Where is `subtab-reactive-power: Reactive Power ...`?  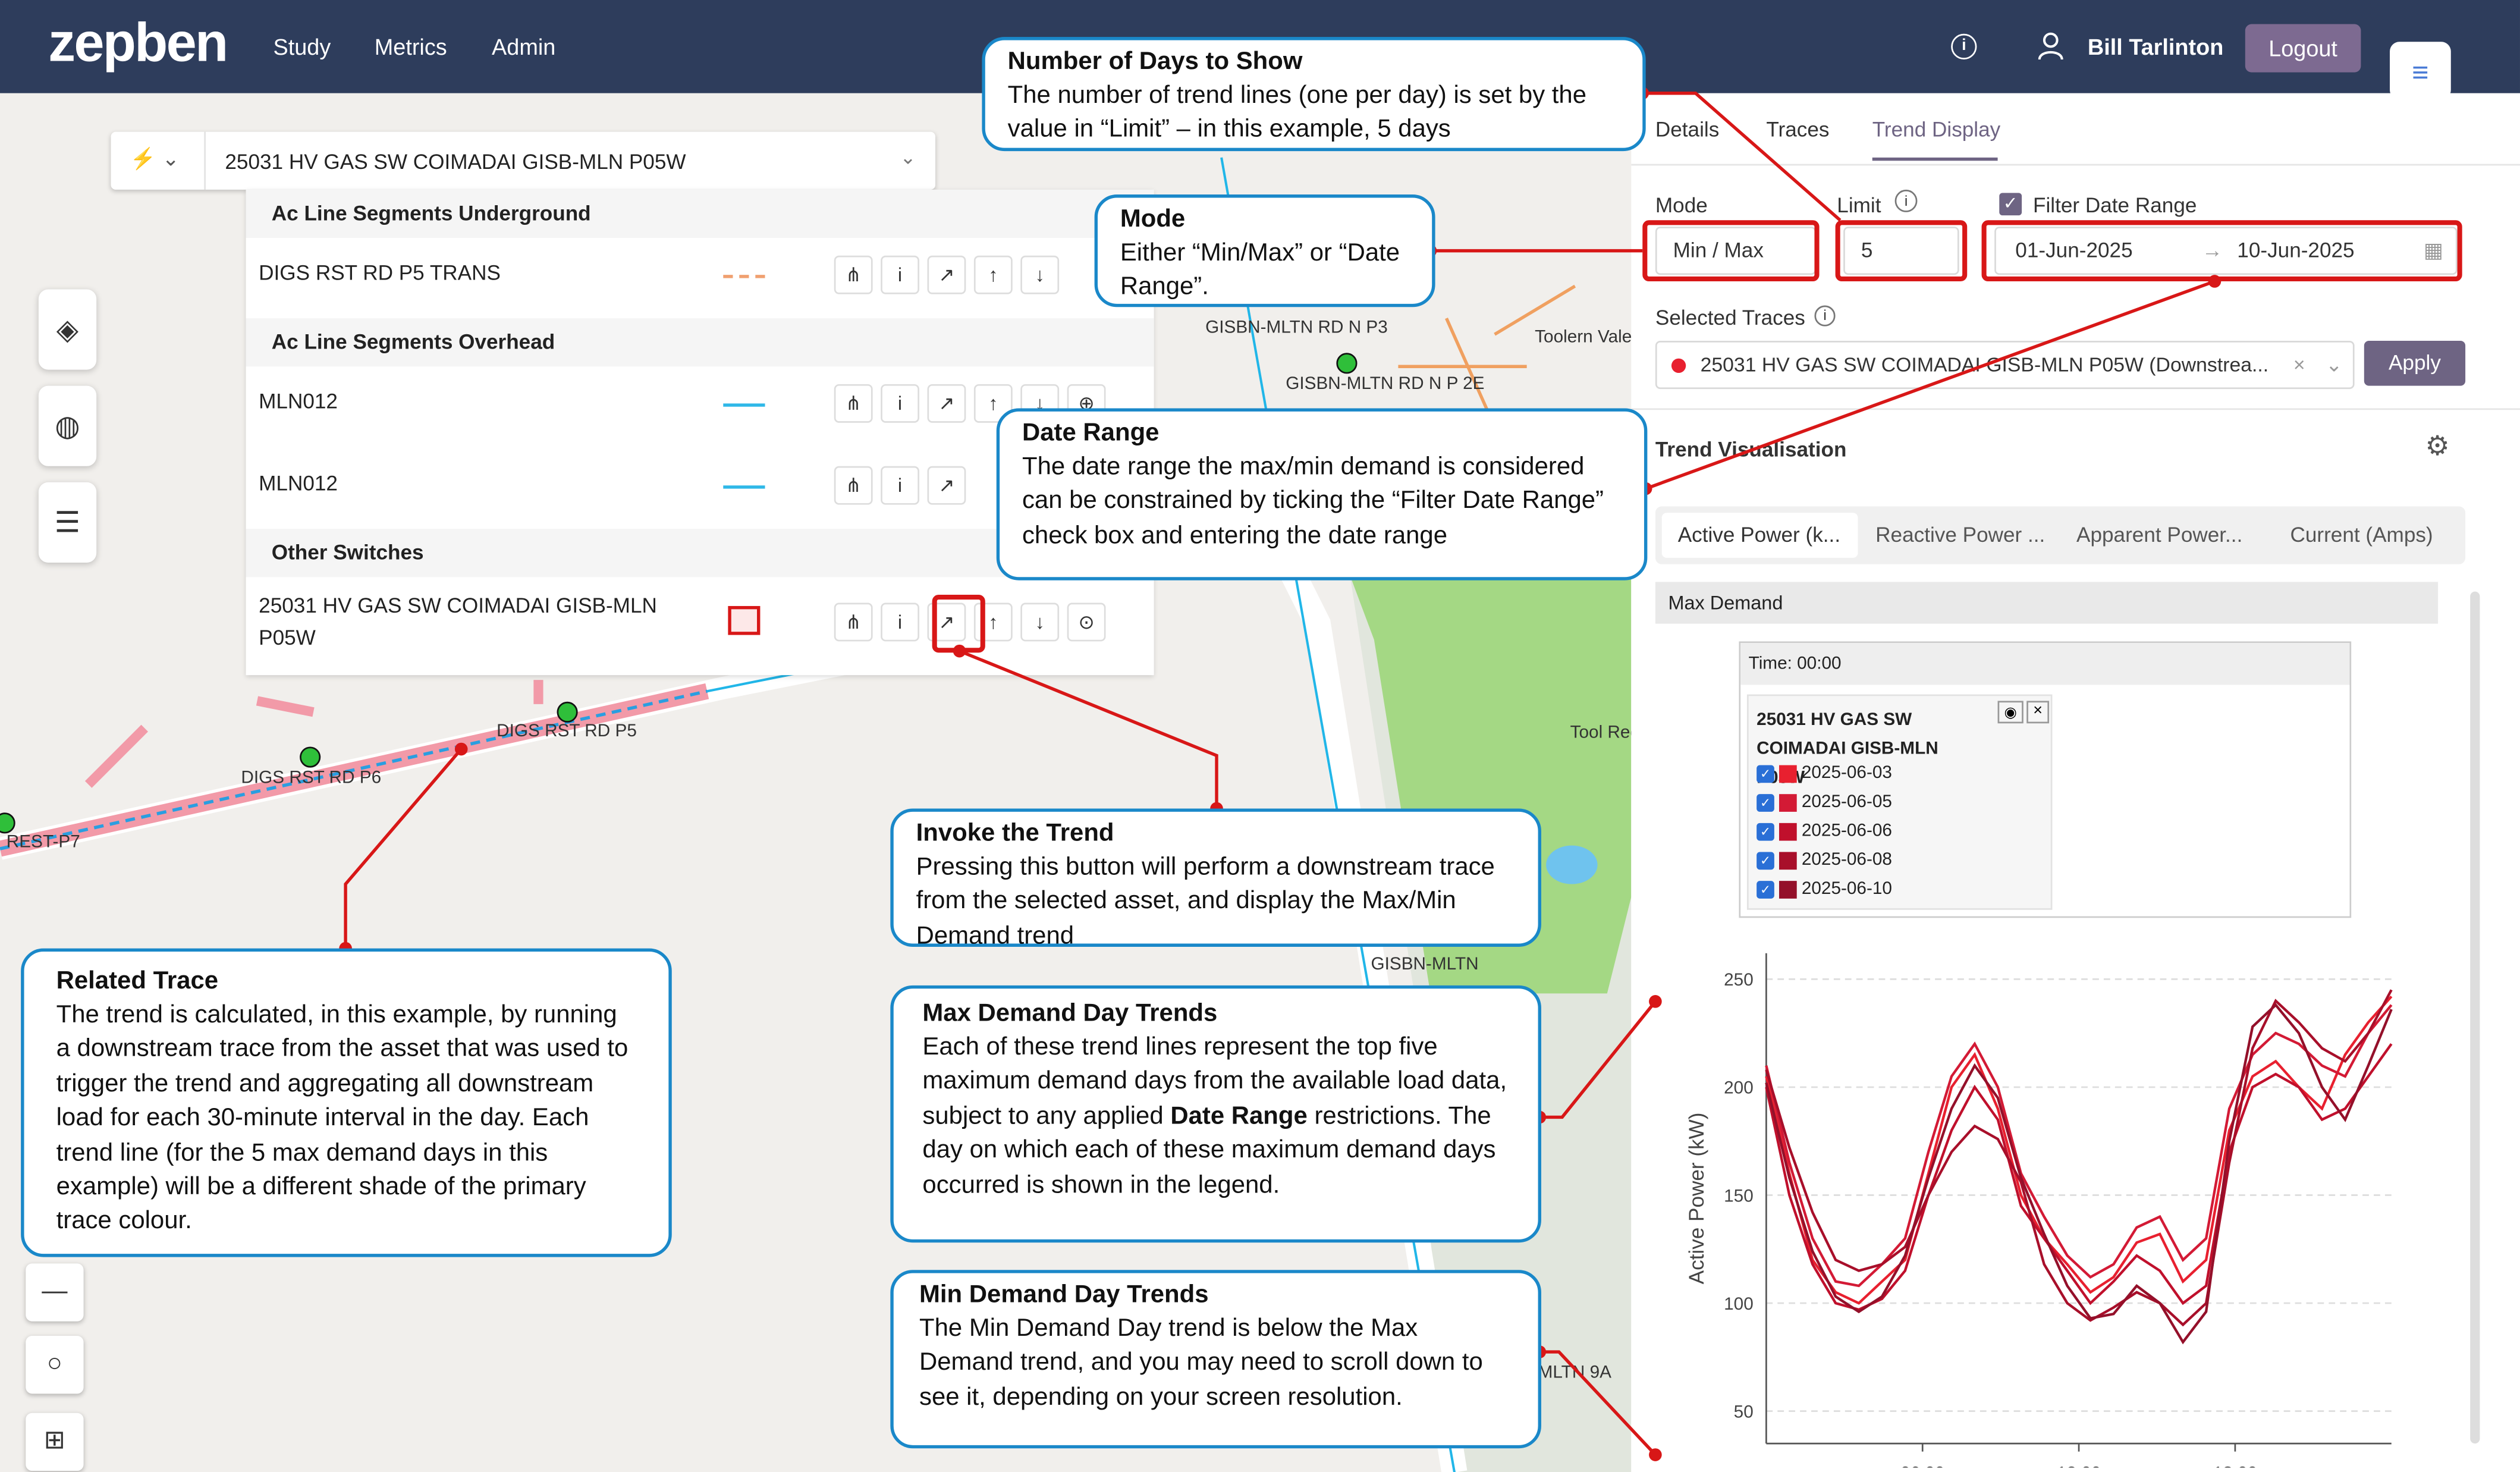
subtab-reactive-power: Reactive Power ... is located at coordinates (1960, 534).